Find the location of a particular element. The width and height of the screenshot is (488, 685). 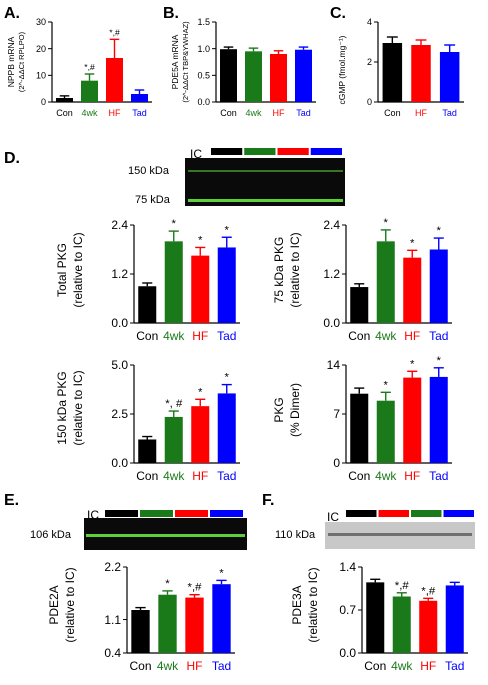

chart-c-ytick-label: 0 is located at coordinates (369, 102).